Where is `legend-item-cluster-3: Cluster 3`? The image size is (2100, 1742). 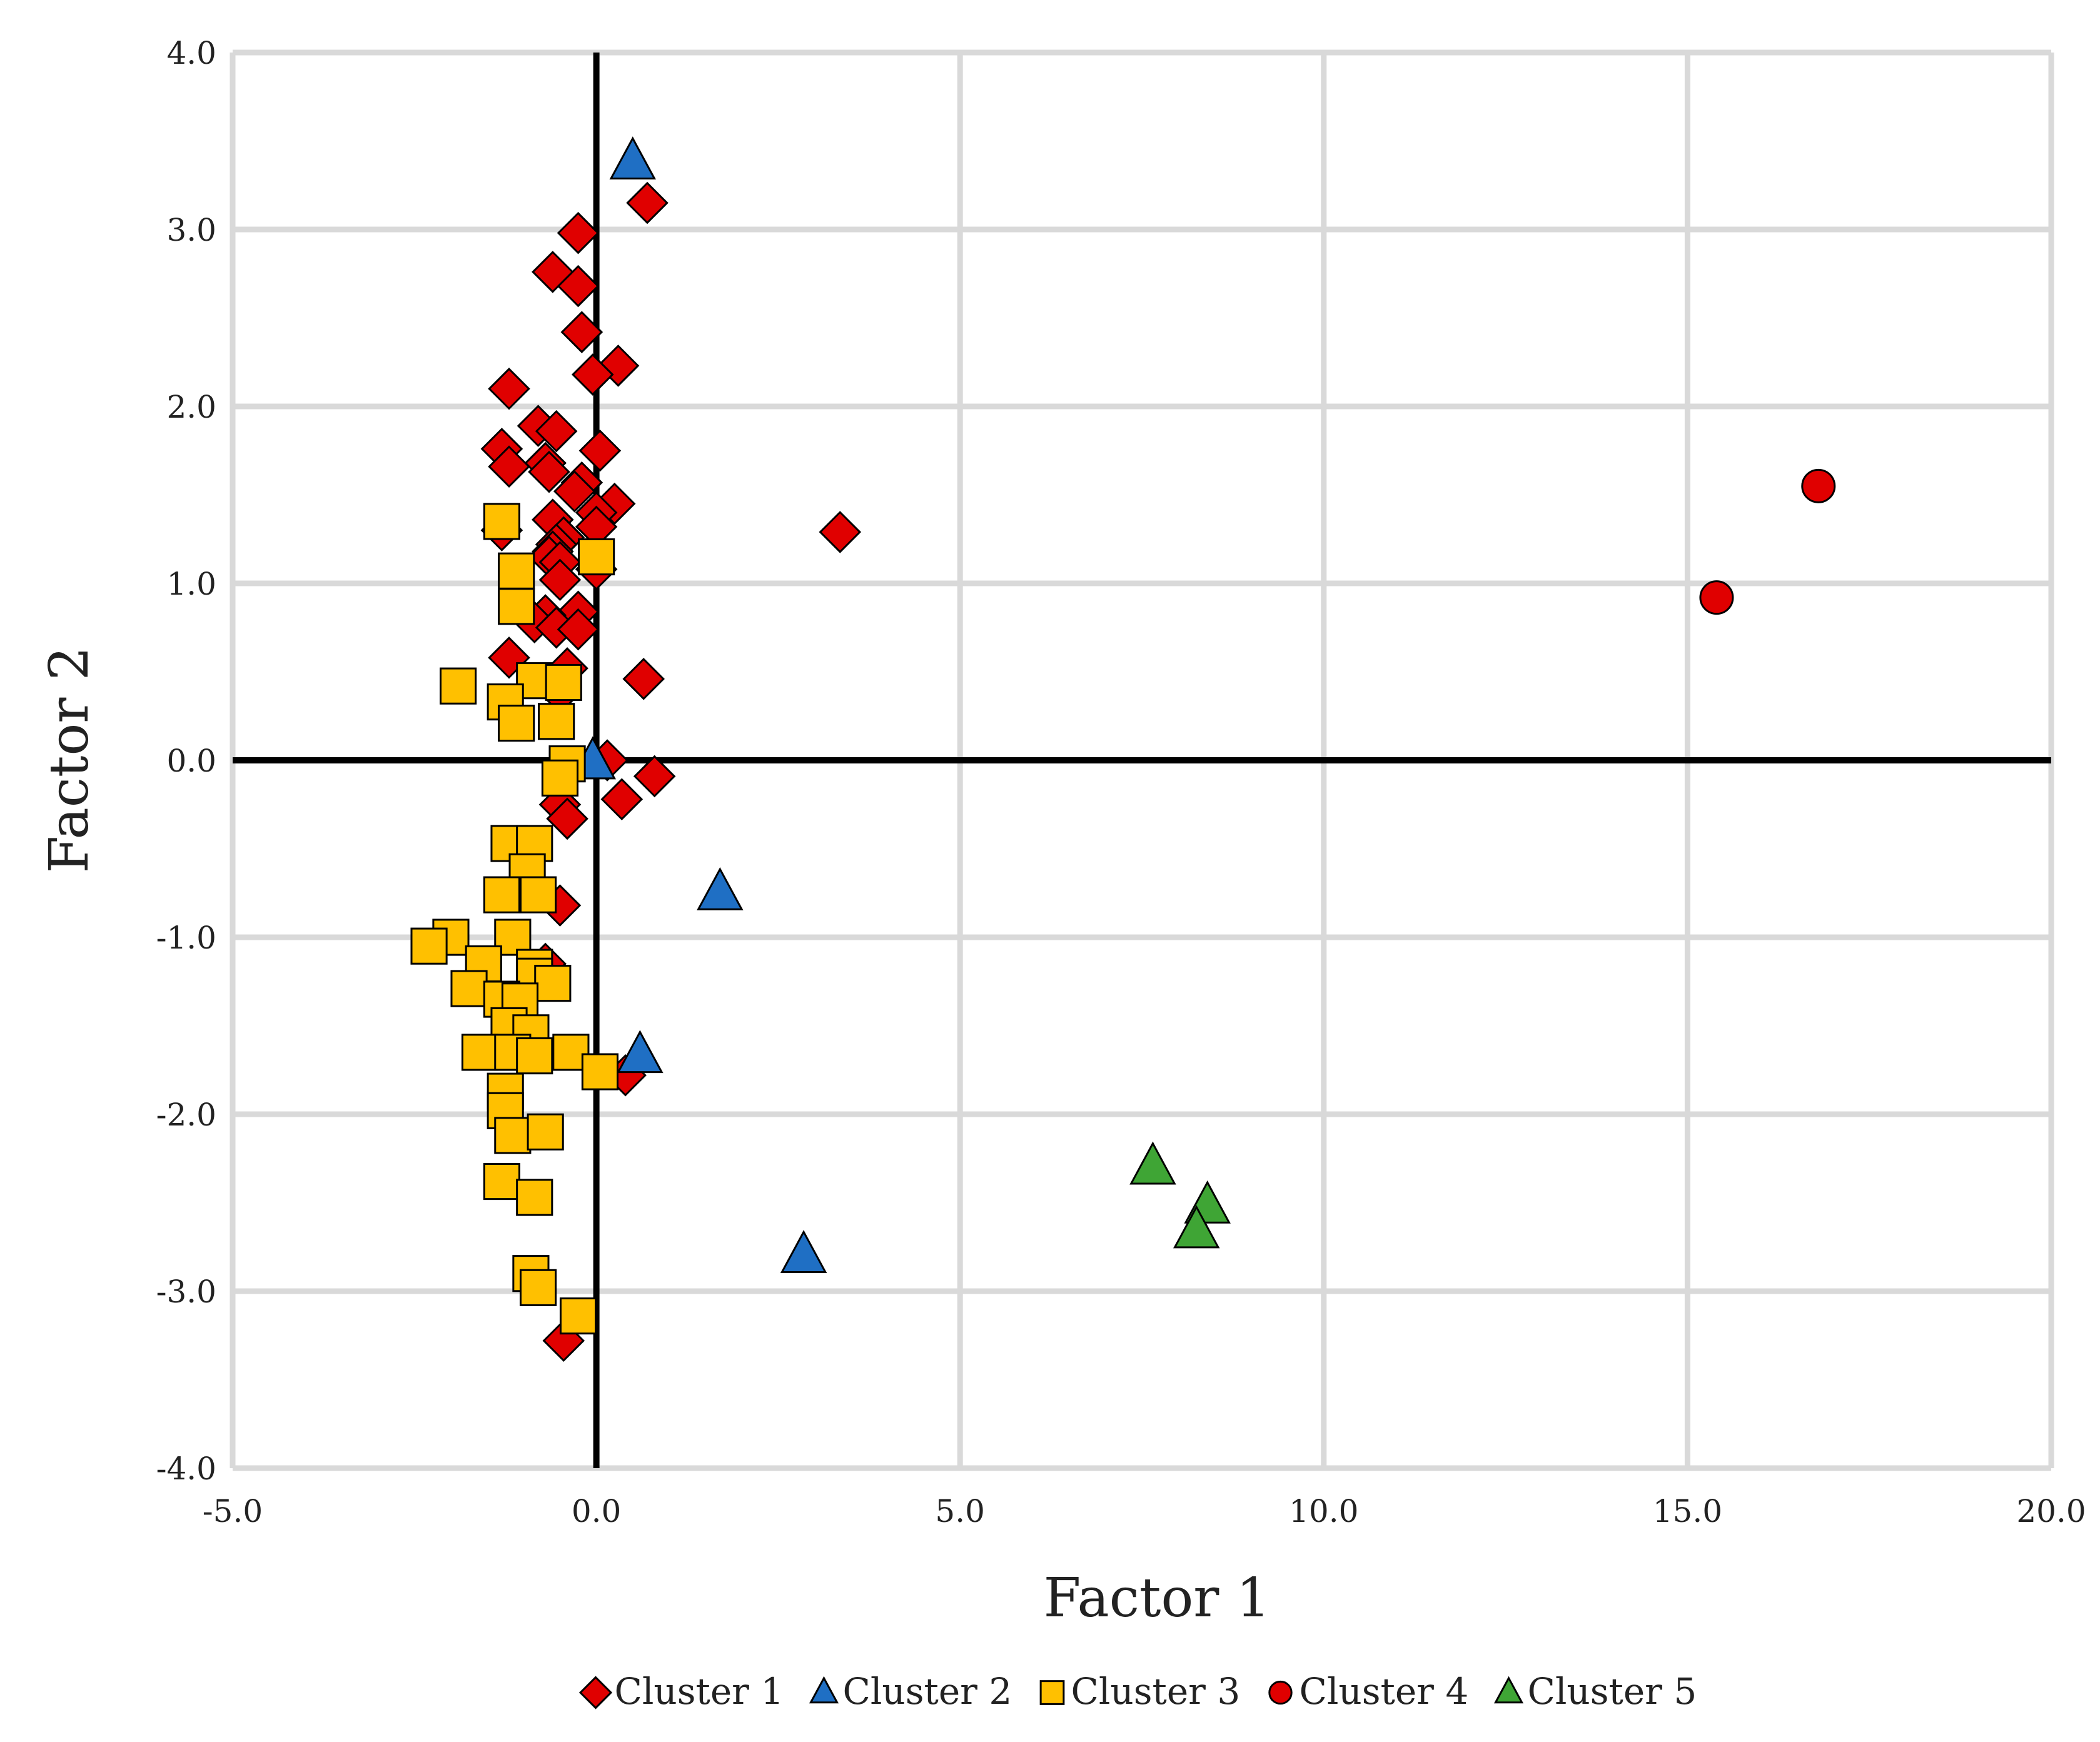 legend-item-cluster-3: Cluster 3 is located at coordinates (1140, 1691).